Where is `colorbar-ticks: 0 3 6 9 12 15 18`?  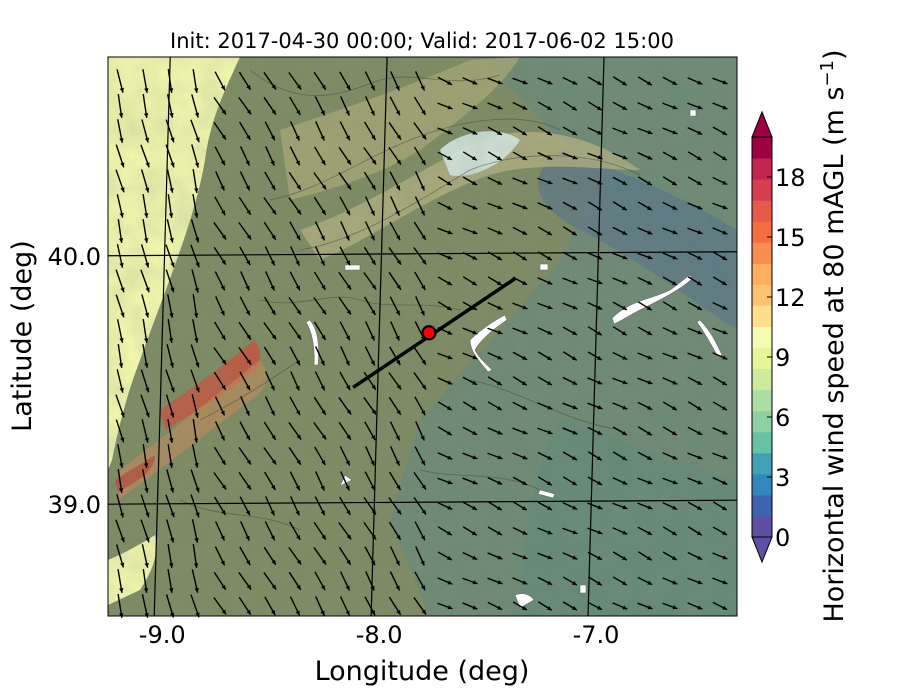
colorbar-ticks: 0 3 6 9 12 15 18 is located at coordinates (786, 358).